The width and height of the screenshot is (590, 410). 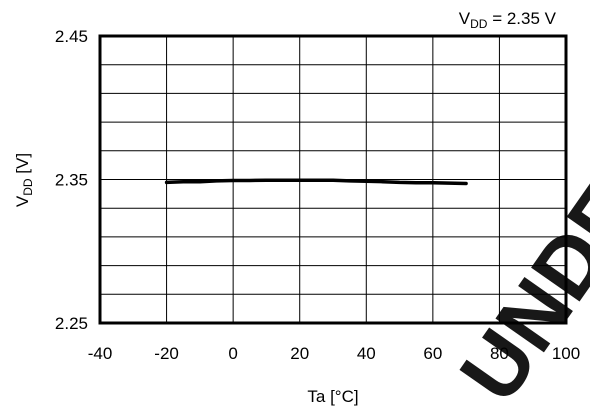 I want to click on series-line, so click(x=316, y=182).